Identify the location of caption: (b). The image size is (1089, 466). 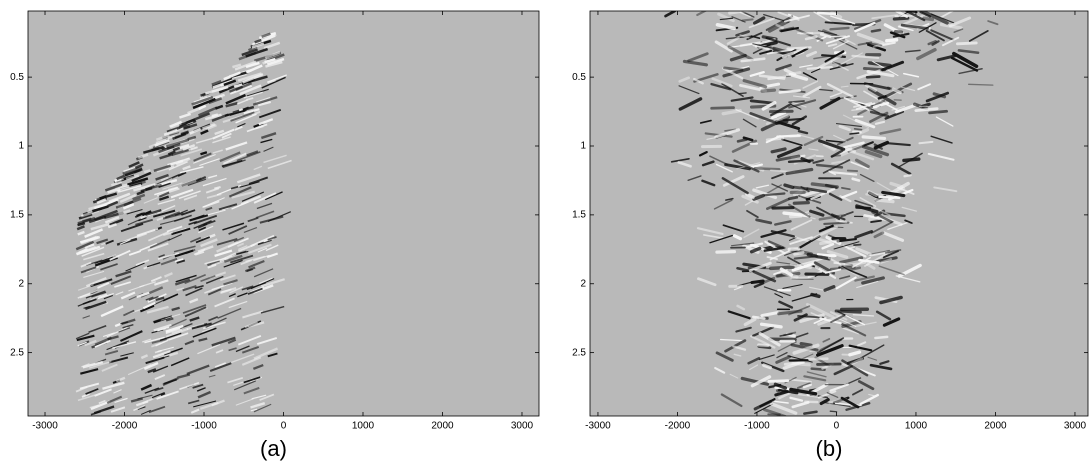
(829, 448).